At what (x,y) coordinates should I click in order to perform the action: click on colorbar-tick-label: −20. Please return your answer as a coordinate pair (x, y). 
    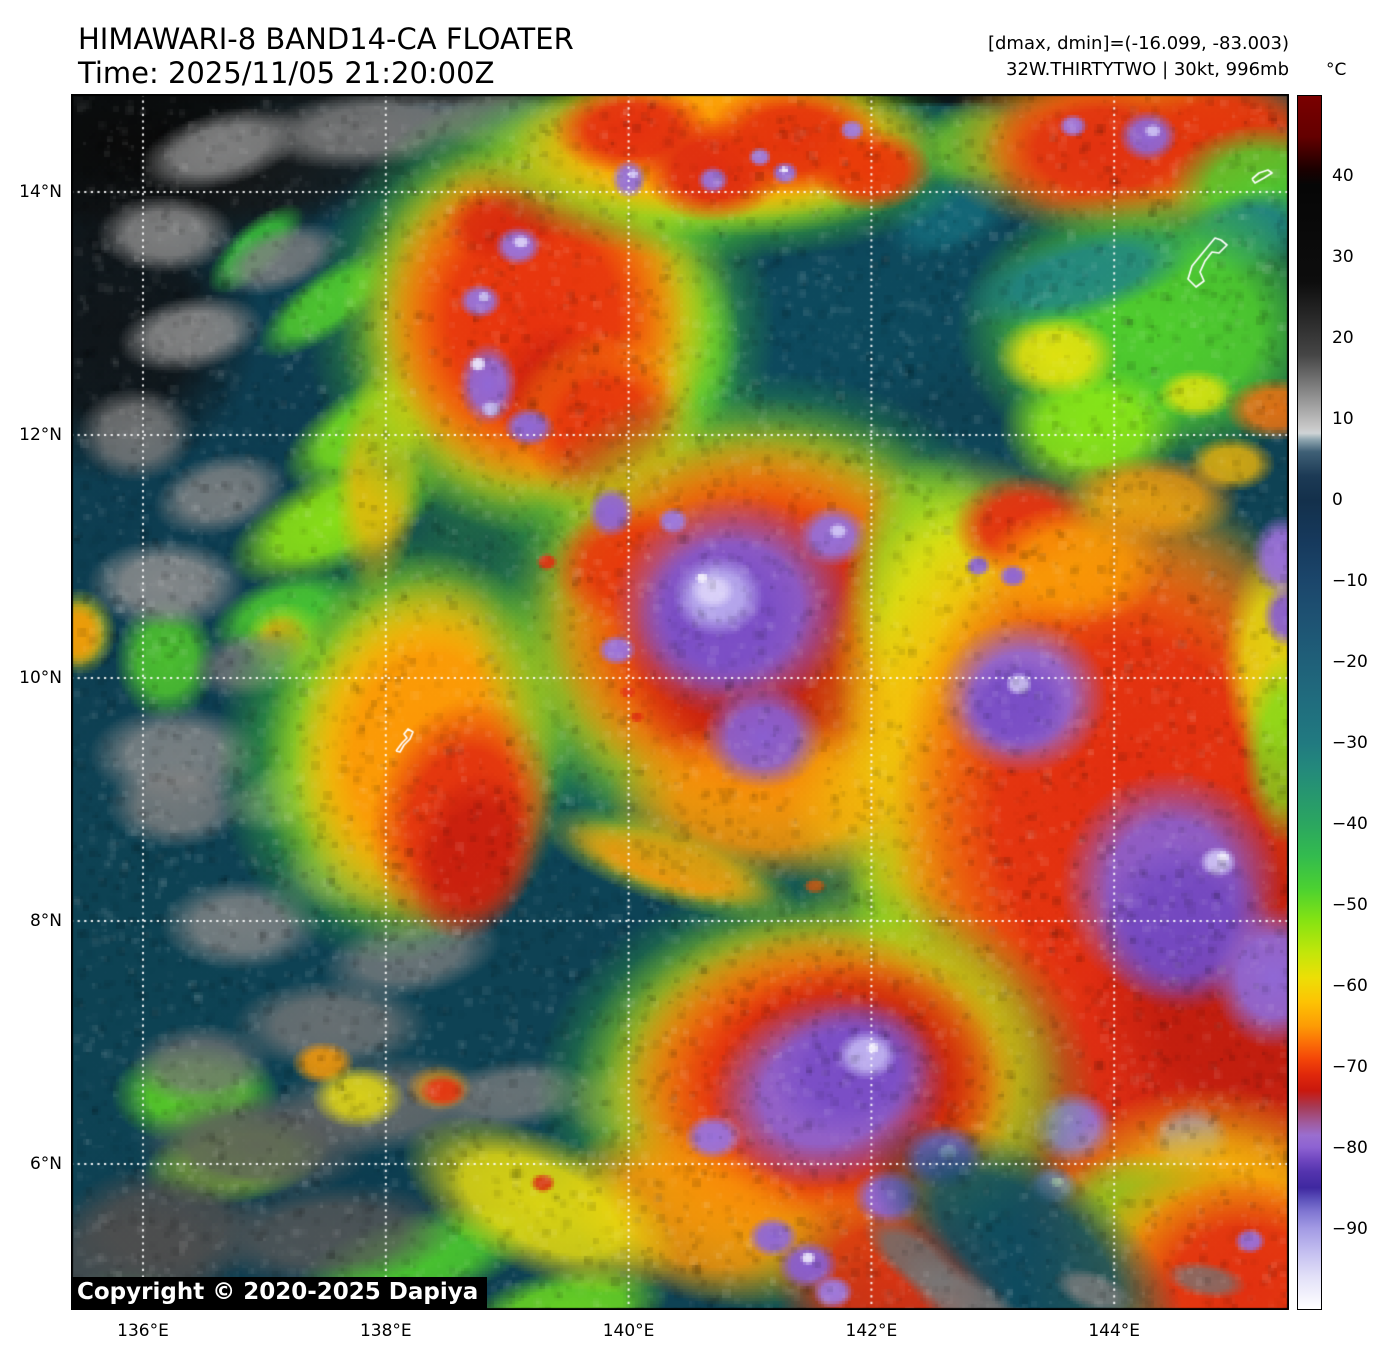
    Looking at the image, I should click on (1350, 662).